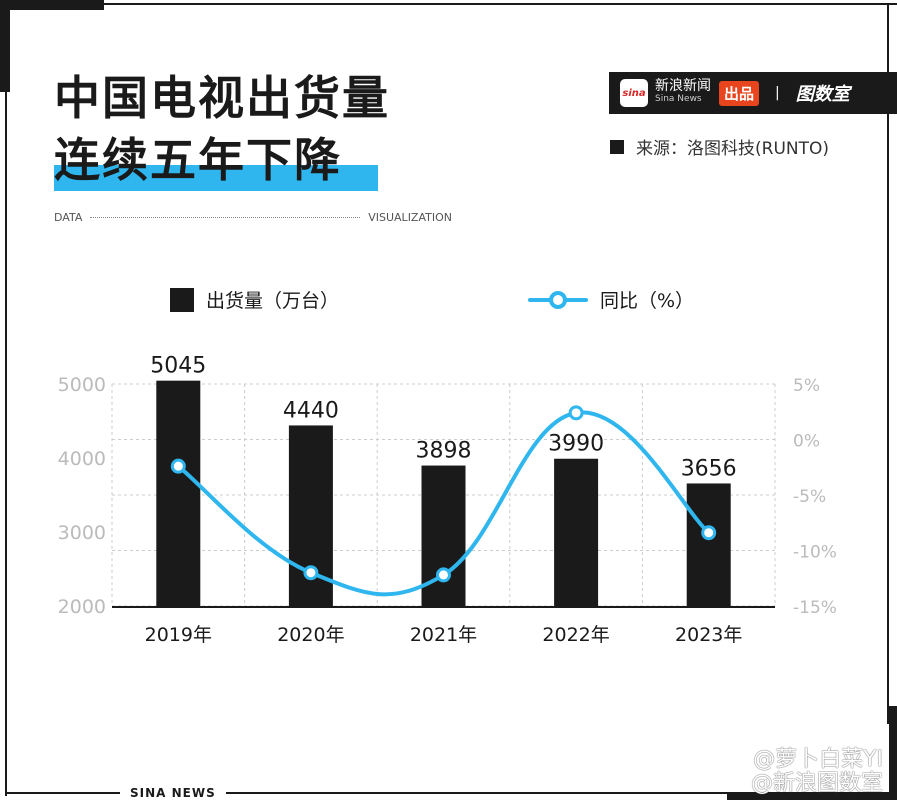 The height and width of the screenshot is (800, 897). I want to click on watermark-line-2: @新浪图数室, so click(816, 783).